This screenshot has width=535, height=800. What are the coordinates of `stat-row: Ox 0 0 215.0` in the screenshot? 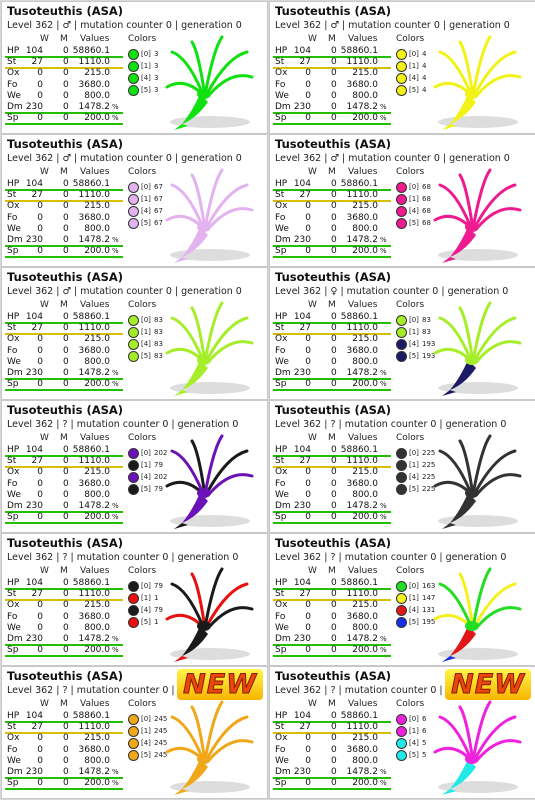 It's located at (62, 339).